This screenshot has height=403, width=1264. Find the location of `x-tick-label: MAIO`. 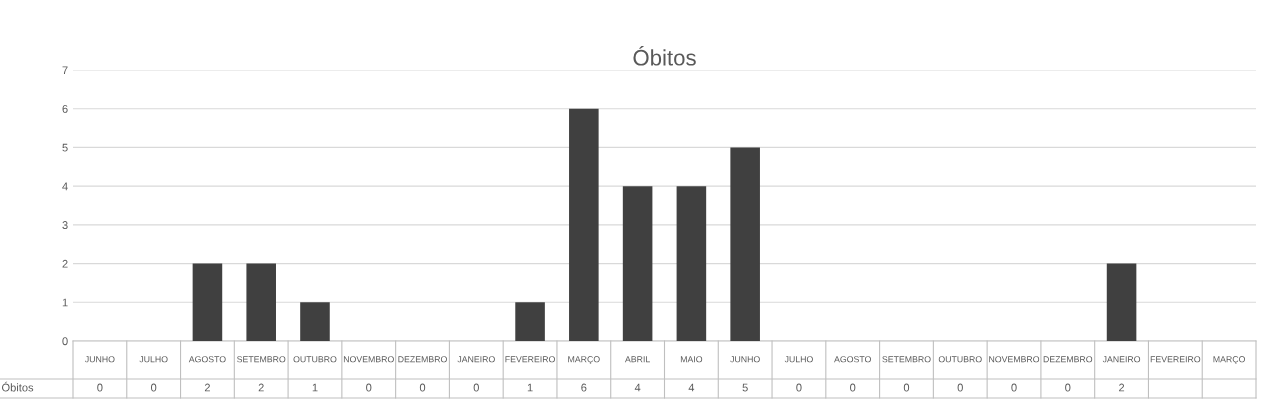

x-tick-label: MAIO is located at coordinates (691, 359).